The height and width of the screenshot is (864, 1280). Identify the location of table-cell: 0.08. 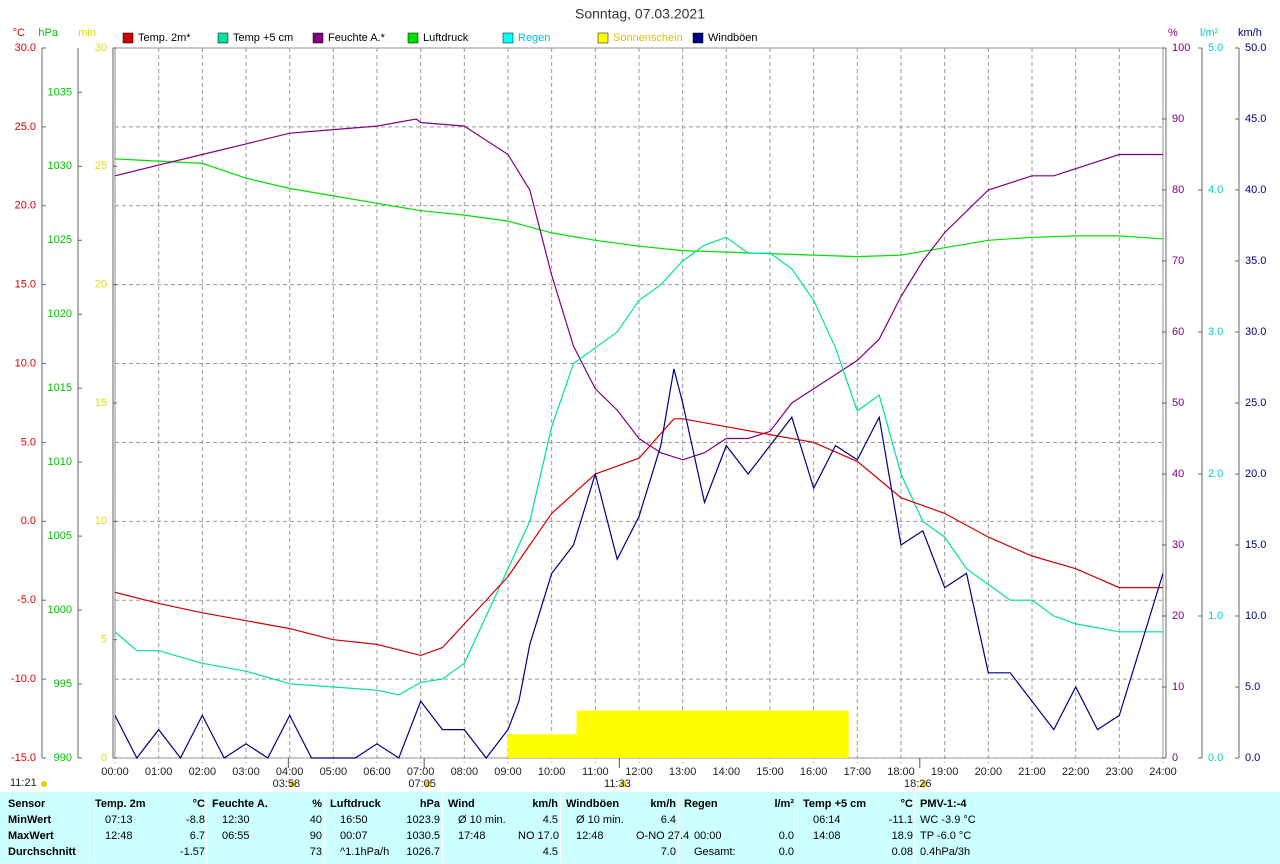
(902, 852).